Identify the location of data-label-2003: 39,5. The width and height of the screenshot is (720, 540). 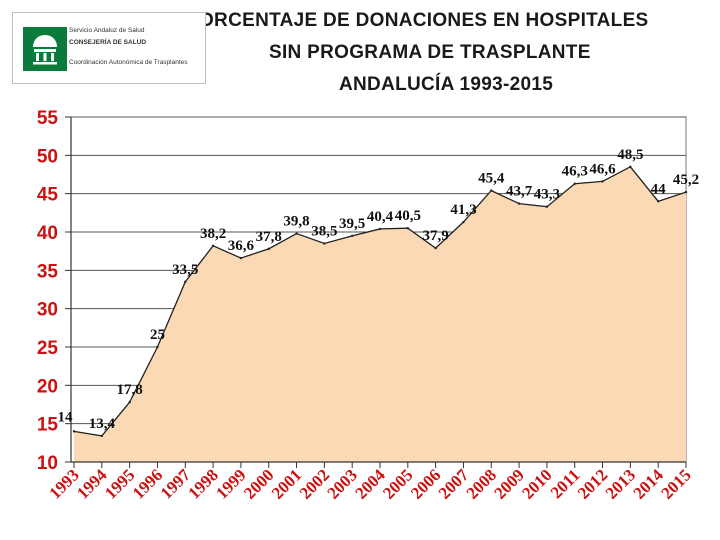
(352, 224).